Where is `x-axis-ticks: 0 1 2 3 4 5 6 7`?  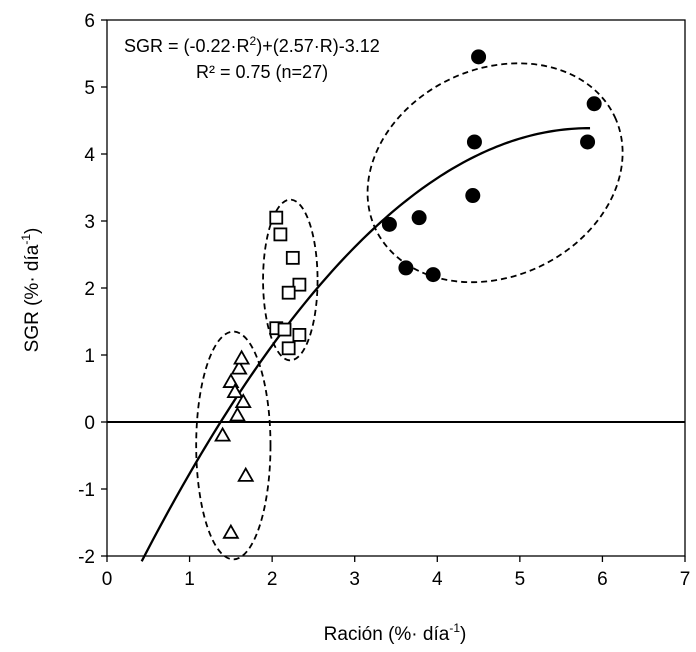
x-axis-ticks: 0 1 2 3 4 5 6 7 is located at coordinates (396, 573).